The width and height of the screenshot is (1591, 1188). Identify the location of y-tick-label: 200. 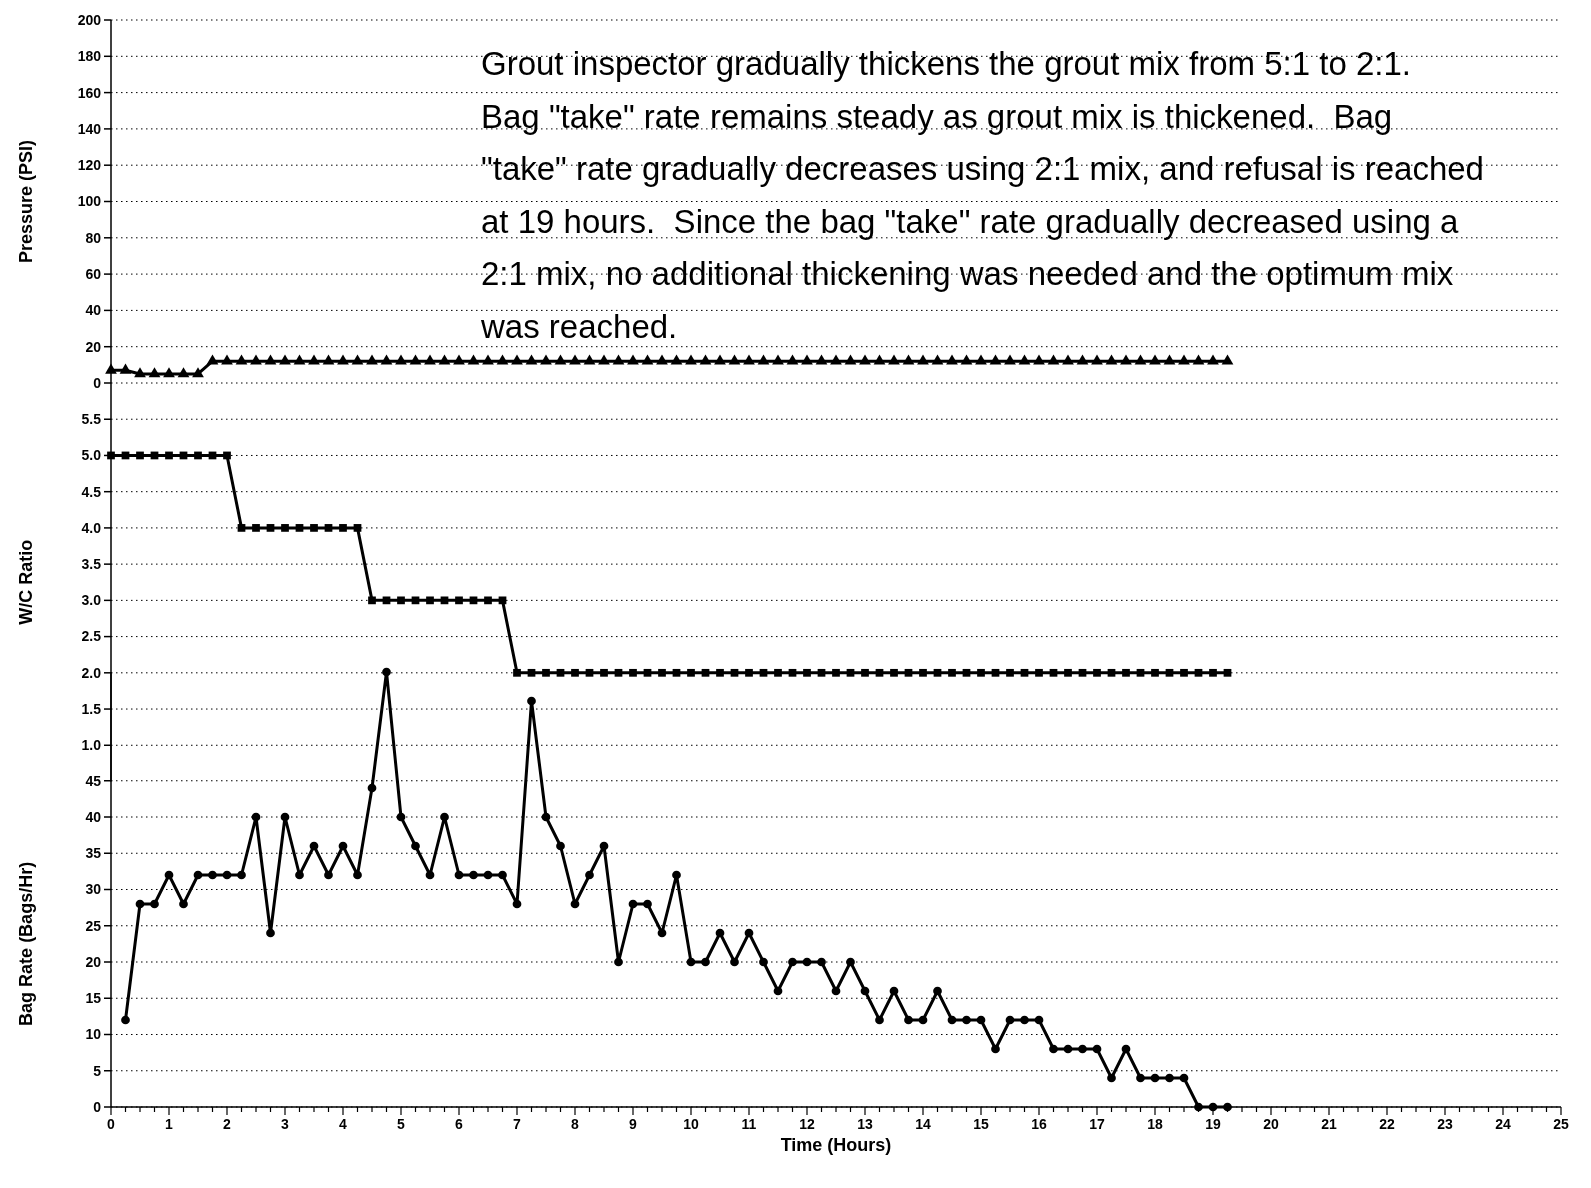
(89, 19).